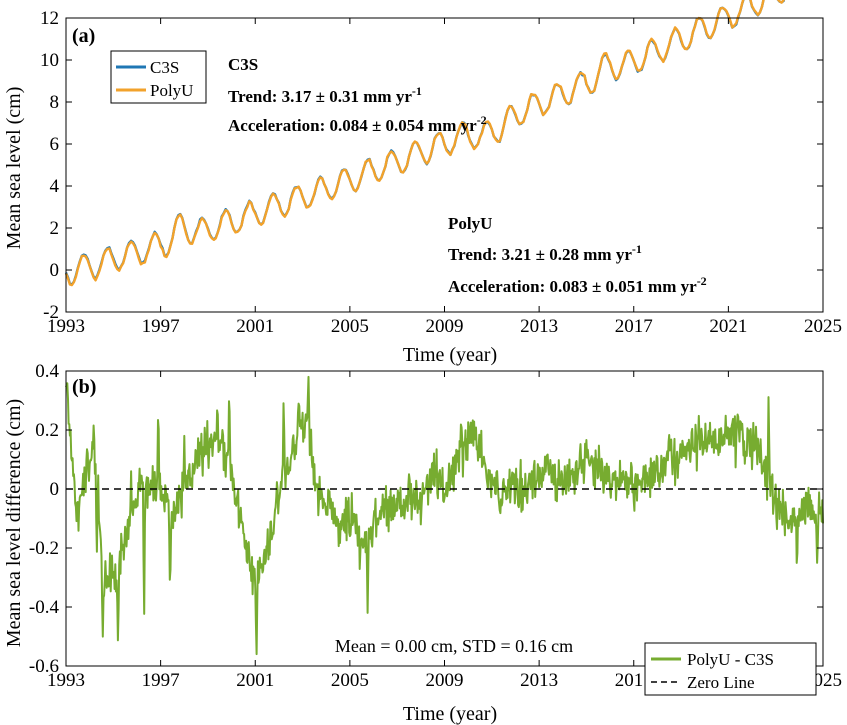 Image resolution: width=847 pixels, height=725 pixels. What do you see at coordinates (66, 680) in the screenshot?
I see `panel-b-xtick-label-1993: 1993` at bounding box center [66, 680].